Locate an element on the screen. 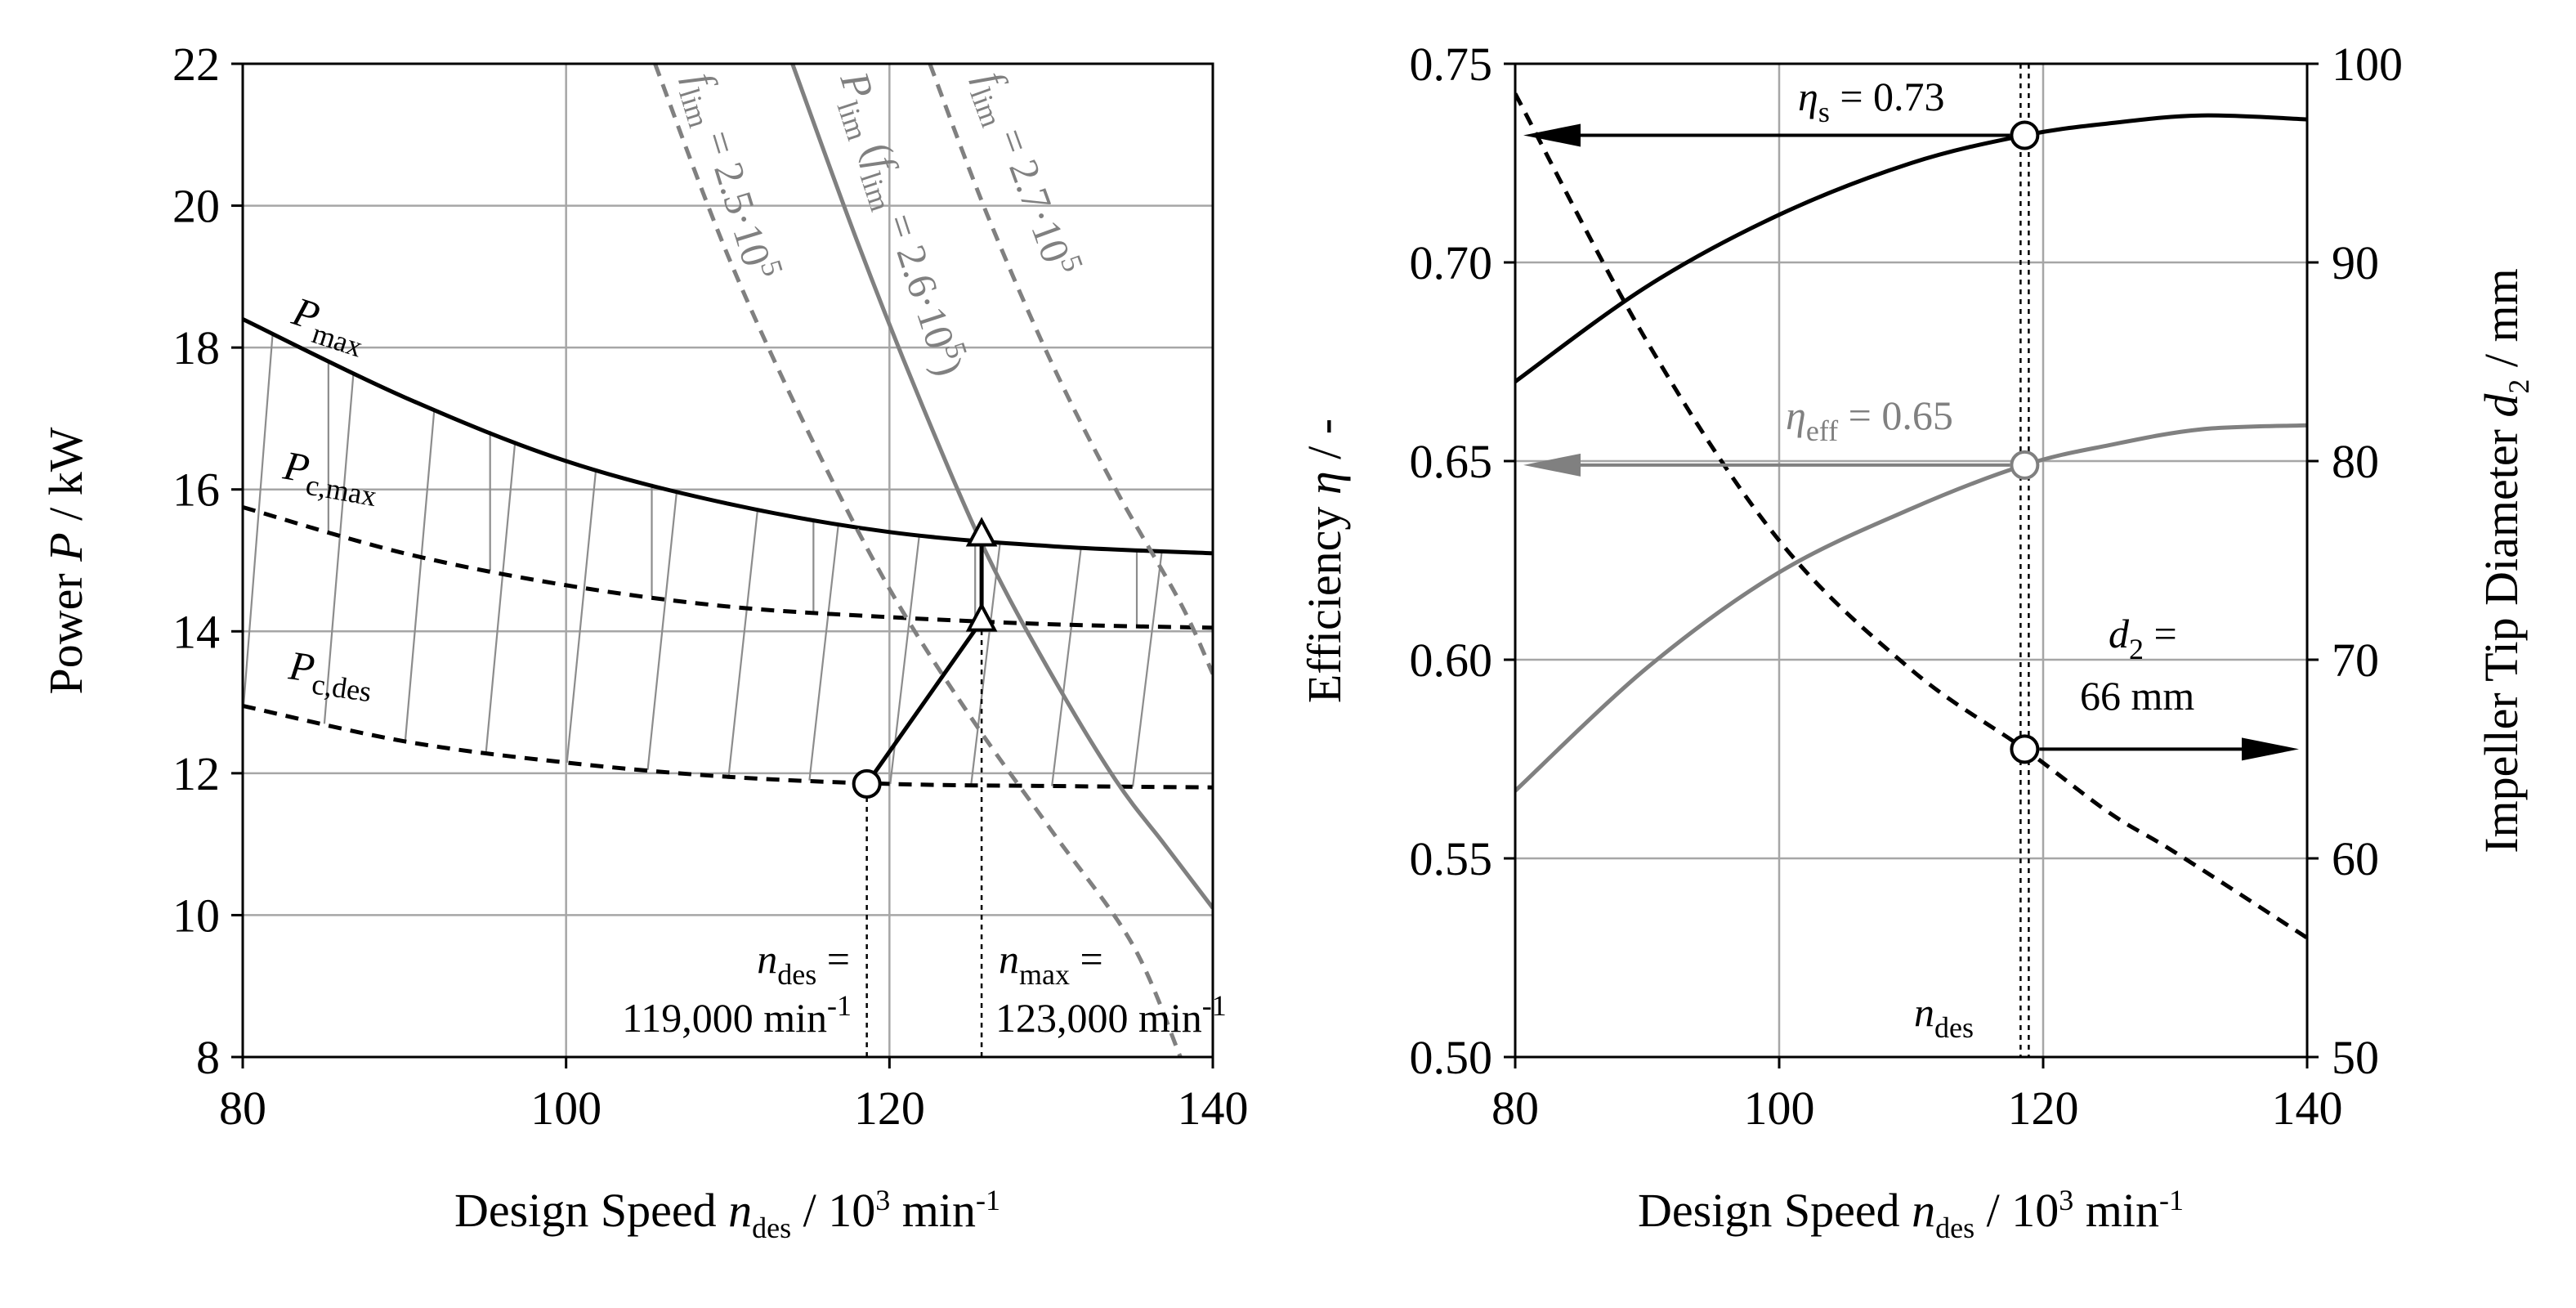  y2-tick-label-50: 50 is located at coordinates (2355, 1057).